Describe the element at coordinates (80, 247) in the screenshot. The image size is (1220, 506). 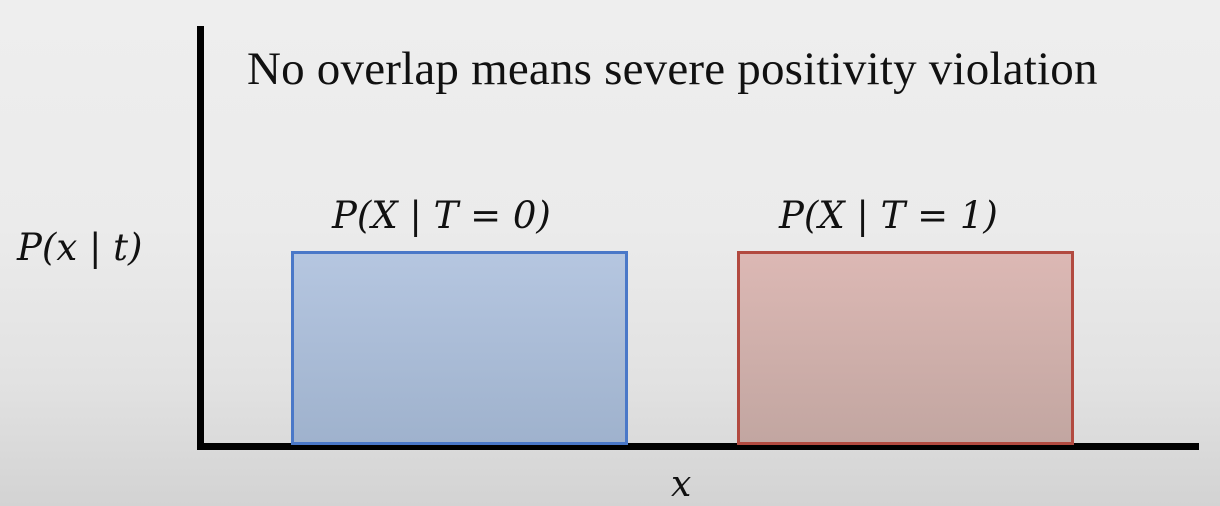
I see `y-axis-label: P(x | t)` at that location.